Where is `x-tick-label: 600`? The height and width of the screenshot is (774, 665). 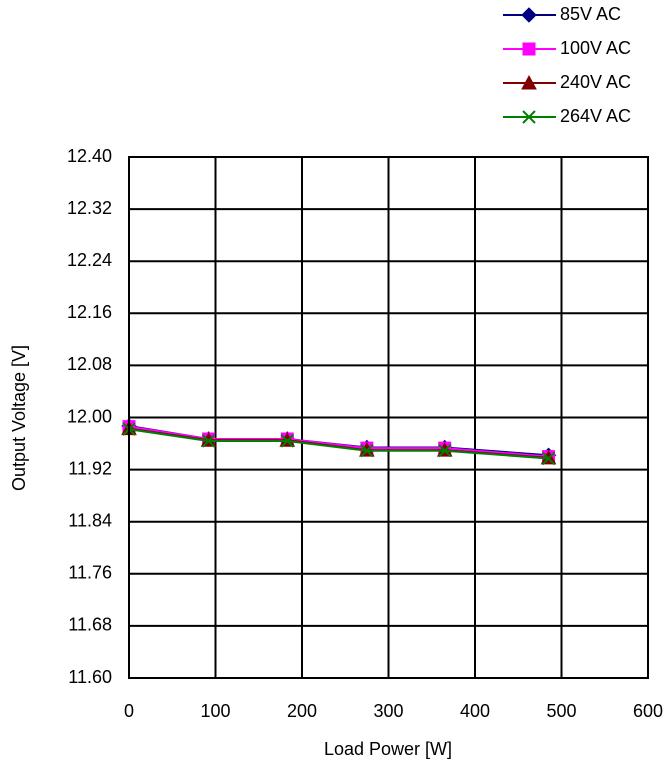
x-tick-label: 600 is located at coordinates (648, 711).